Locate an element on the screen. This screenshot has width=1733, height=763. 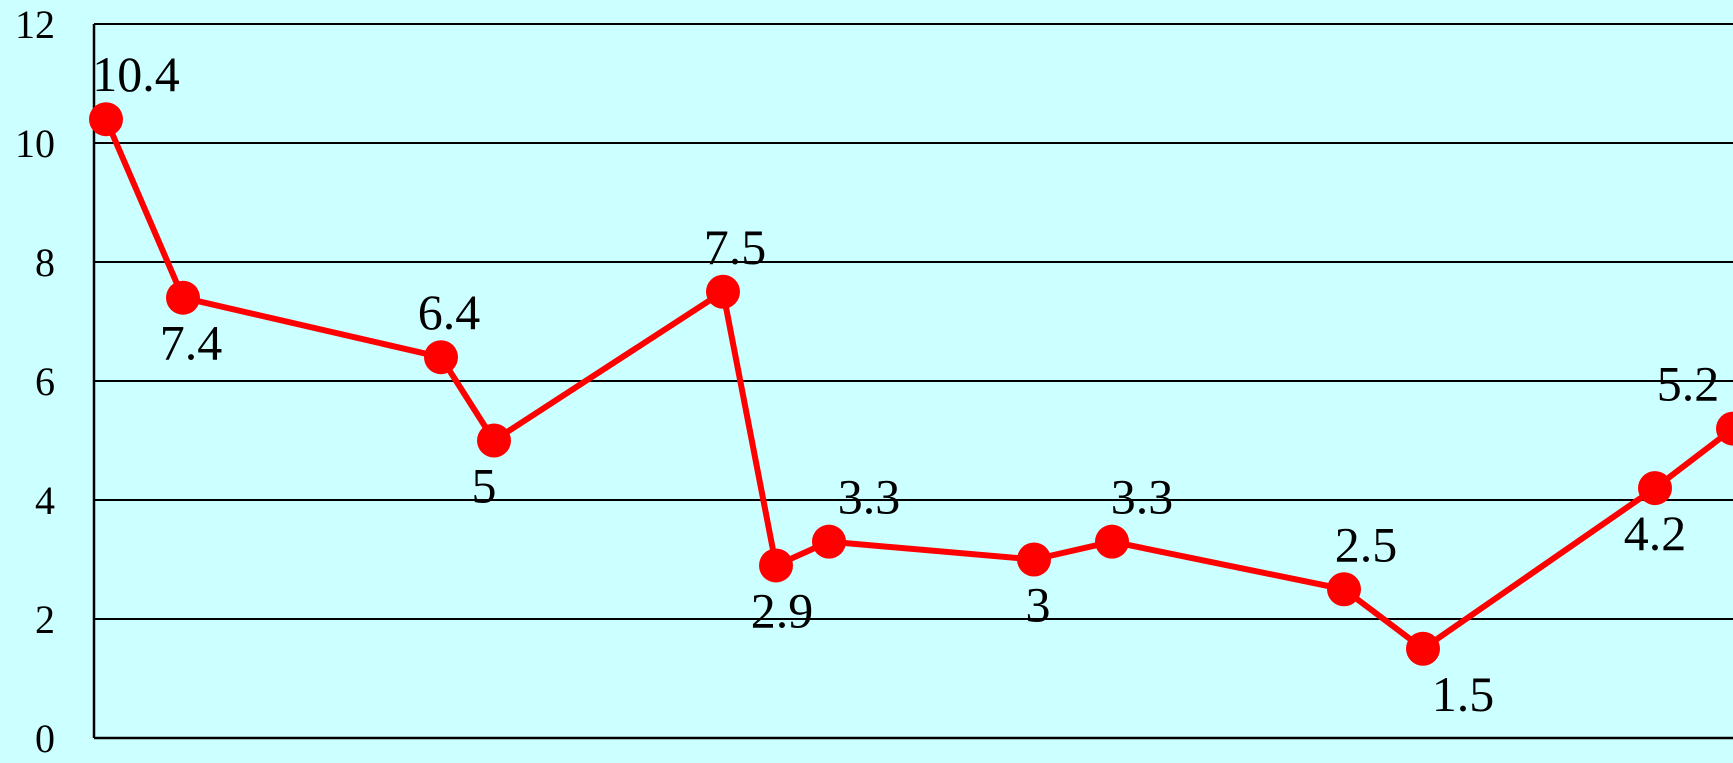
data-label: 3 is located at coordinates (1038, 605).